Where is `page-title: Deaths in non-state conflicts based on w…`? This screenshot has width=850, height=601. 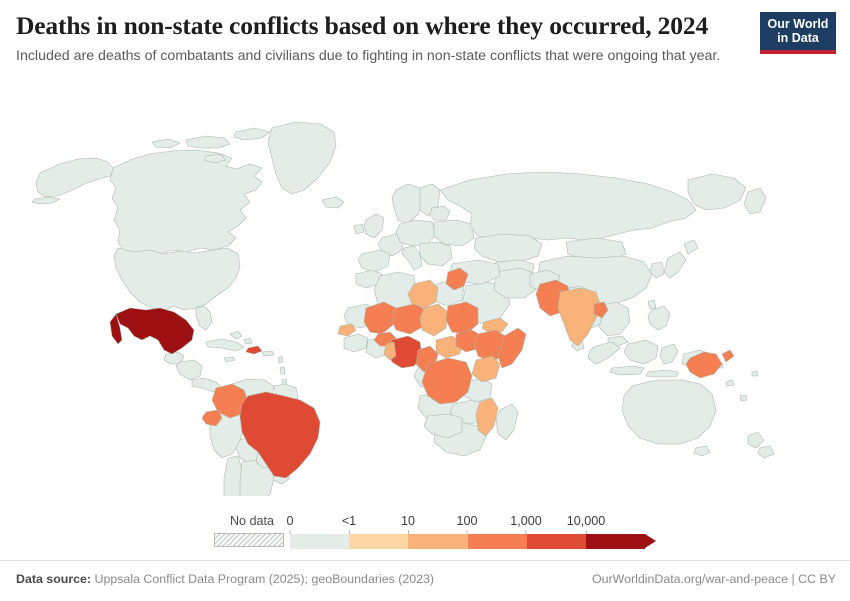
page-title: Deaths in non-state conflicts based on w… is located at coordinates (362, 25).